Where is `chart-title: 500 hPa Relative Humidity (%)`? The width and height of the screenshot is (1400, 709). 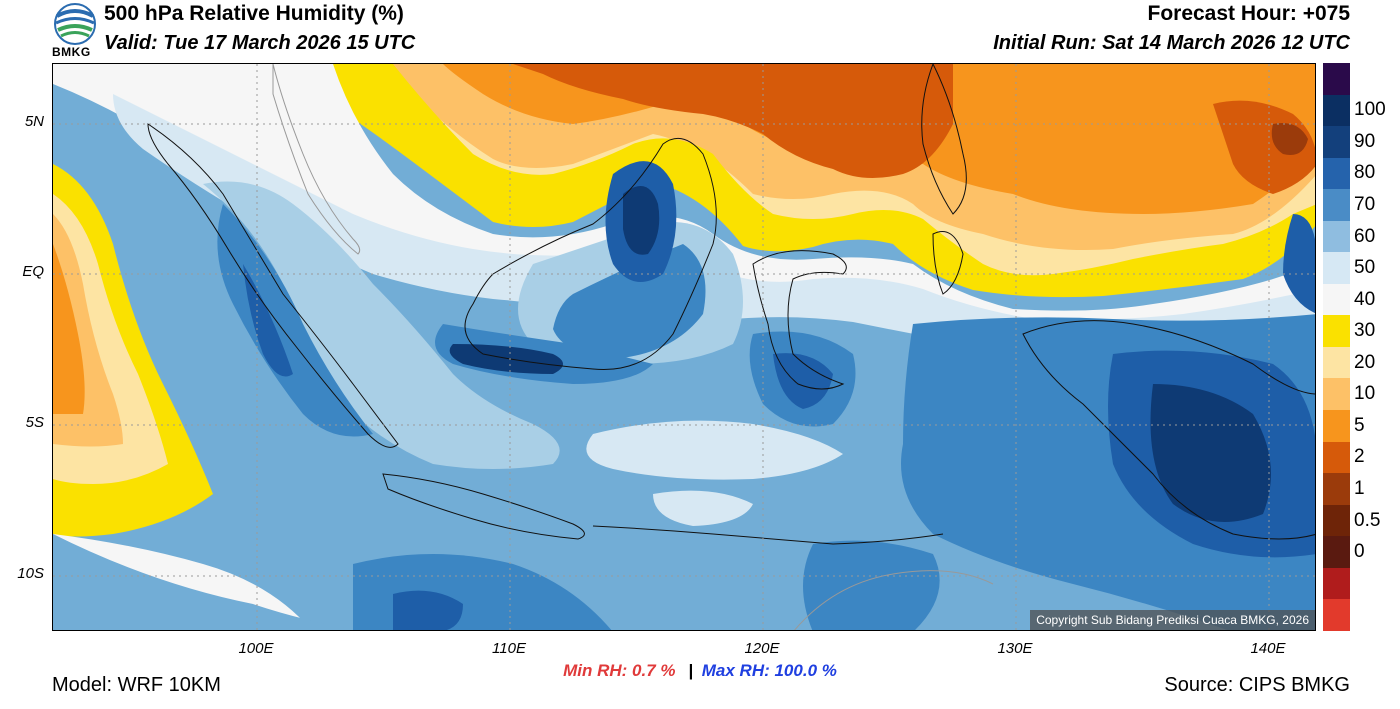
chart-title: 500 hPa Relative Humidity (%) is located at coordinates (254, 13).